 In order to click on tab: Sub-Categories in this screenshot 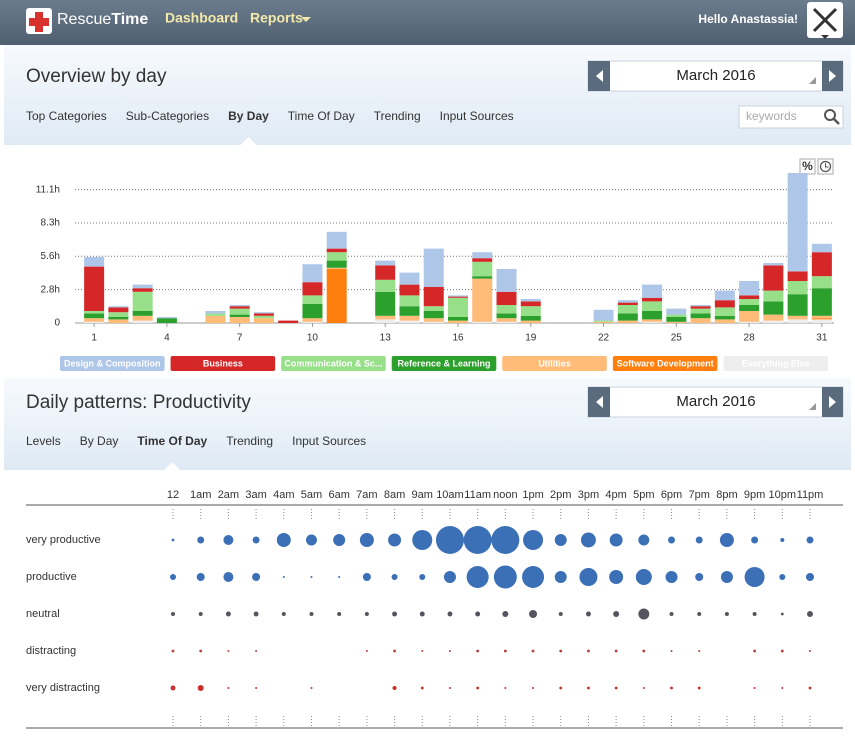, I will do `click(167, 116)`.